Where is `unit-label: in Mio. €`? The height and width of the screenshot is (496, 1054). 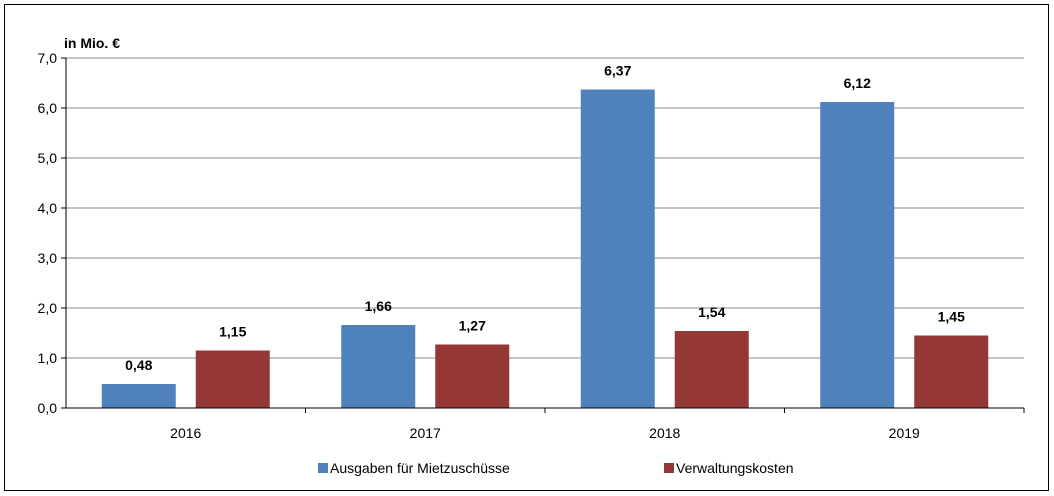
unit-label: in Mio. € is located at coordinates (92, 43).